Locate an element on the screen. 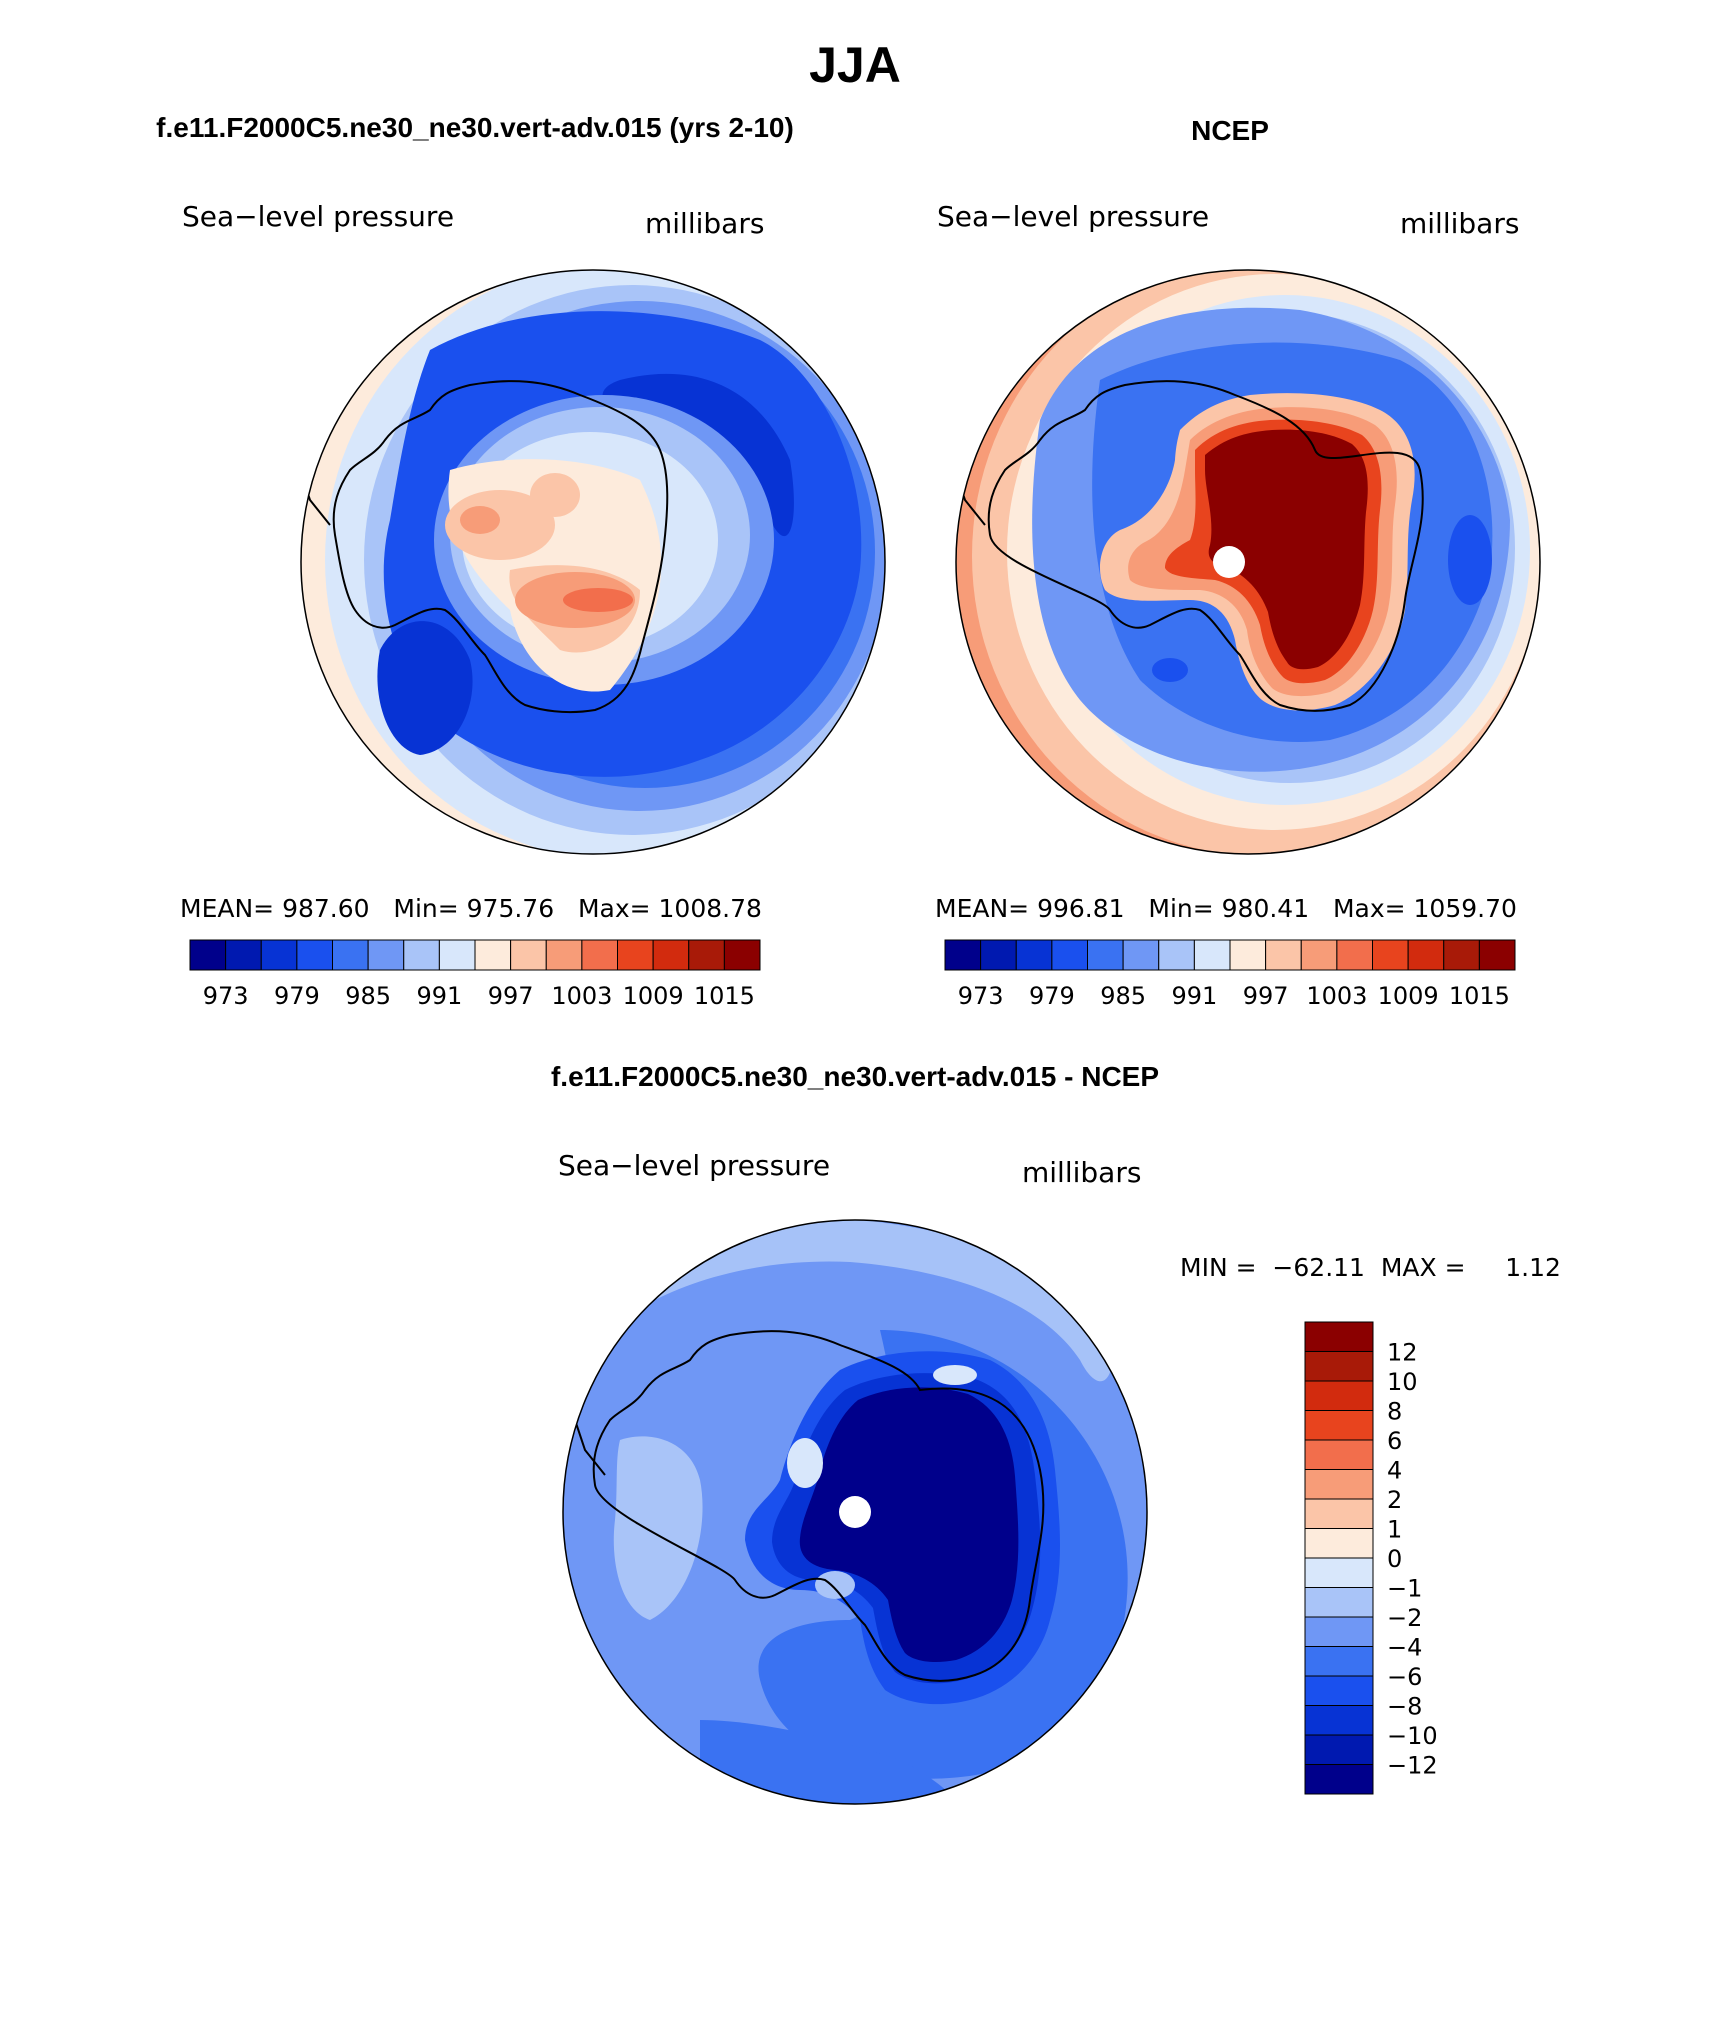 The image size is (1710, 2033). panel-diff-stats: MIN = −62.11 MAX = 1.12 is located at coordinates (1370, 1267).